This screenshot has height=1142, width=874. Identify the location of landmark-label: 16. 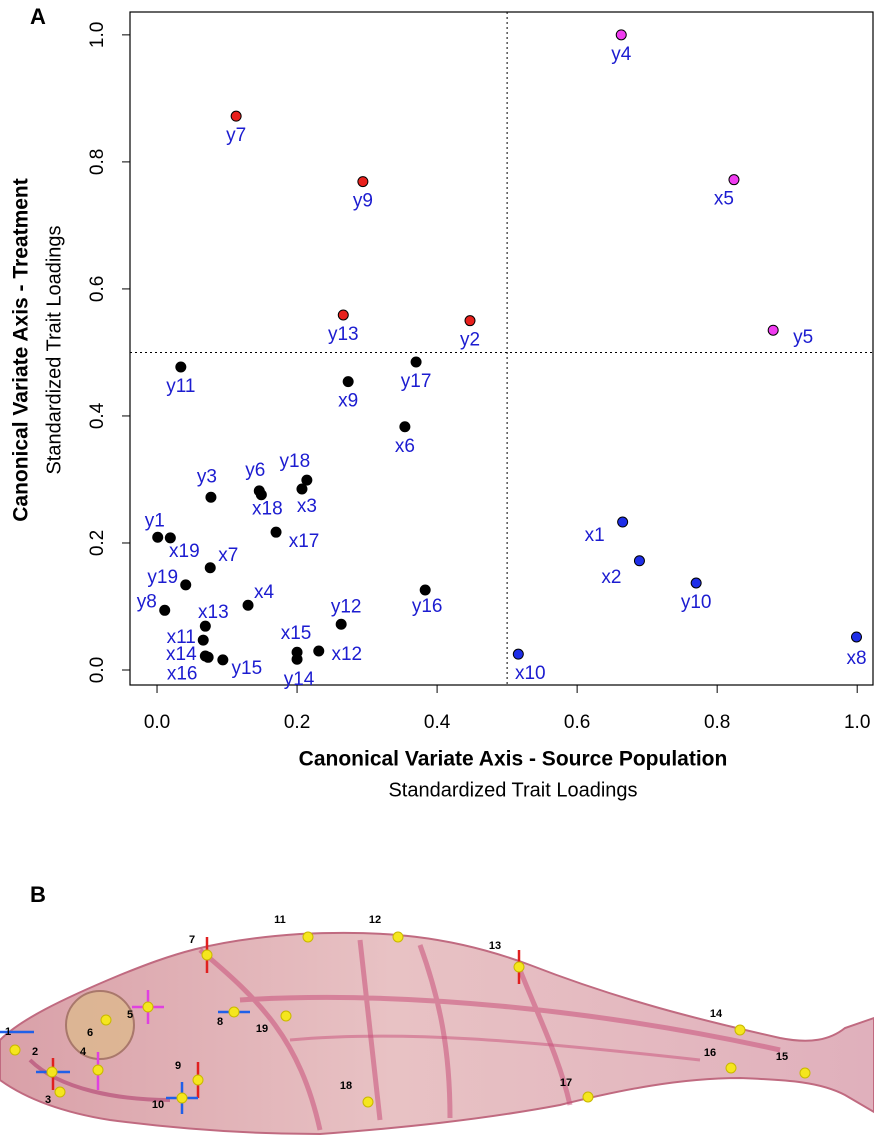
(710, 1053).